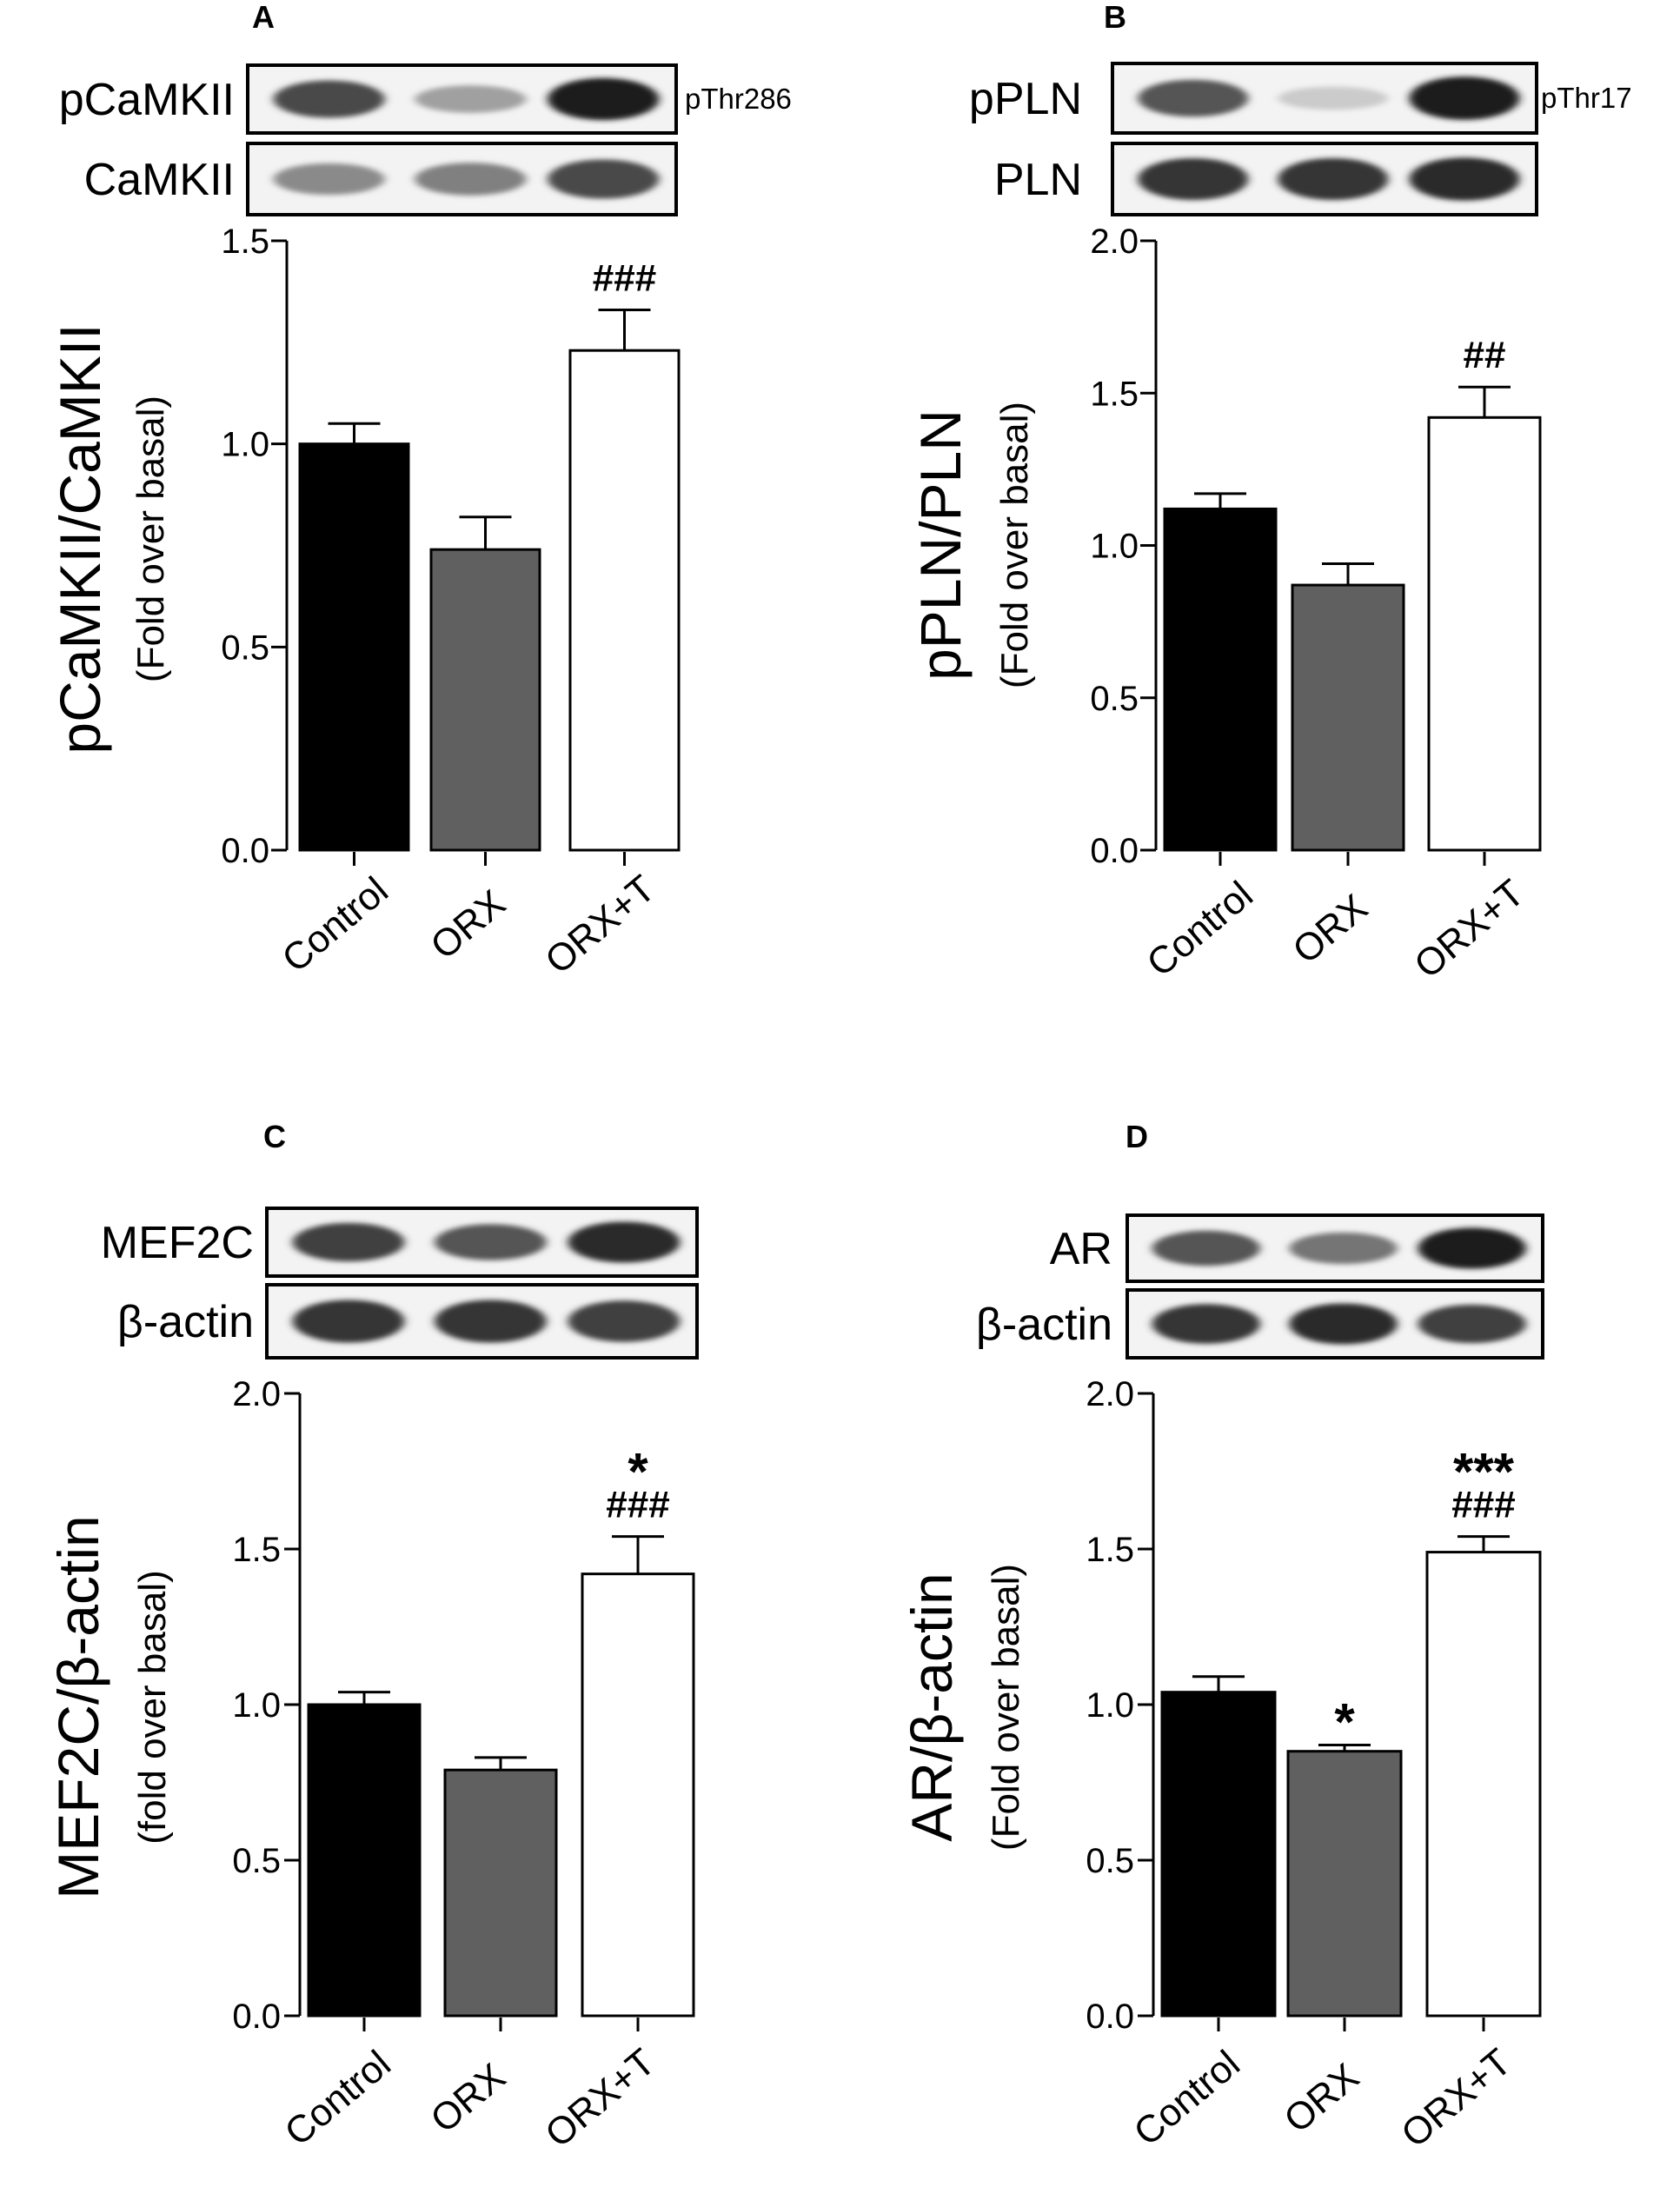  I want to click on panel-letter: A, so click(263, 17).